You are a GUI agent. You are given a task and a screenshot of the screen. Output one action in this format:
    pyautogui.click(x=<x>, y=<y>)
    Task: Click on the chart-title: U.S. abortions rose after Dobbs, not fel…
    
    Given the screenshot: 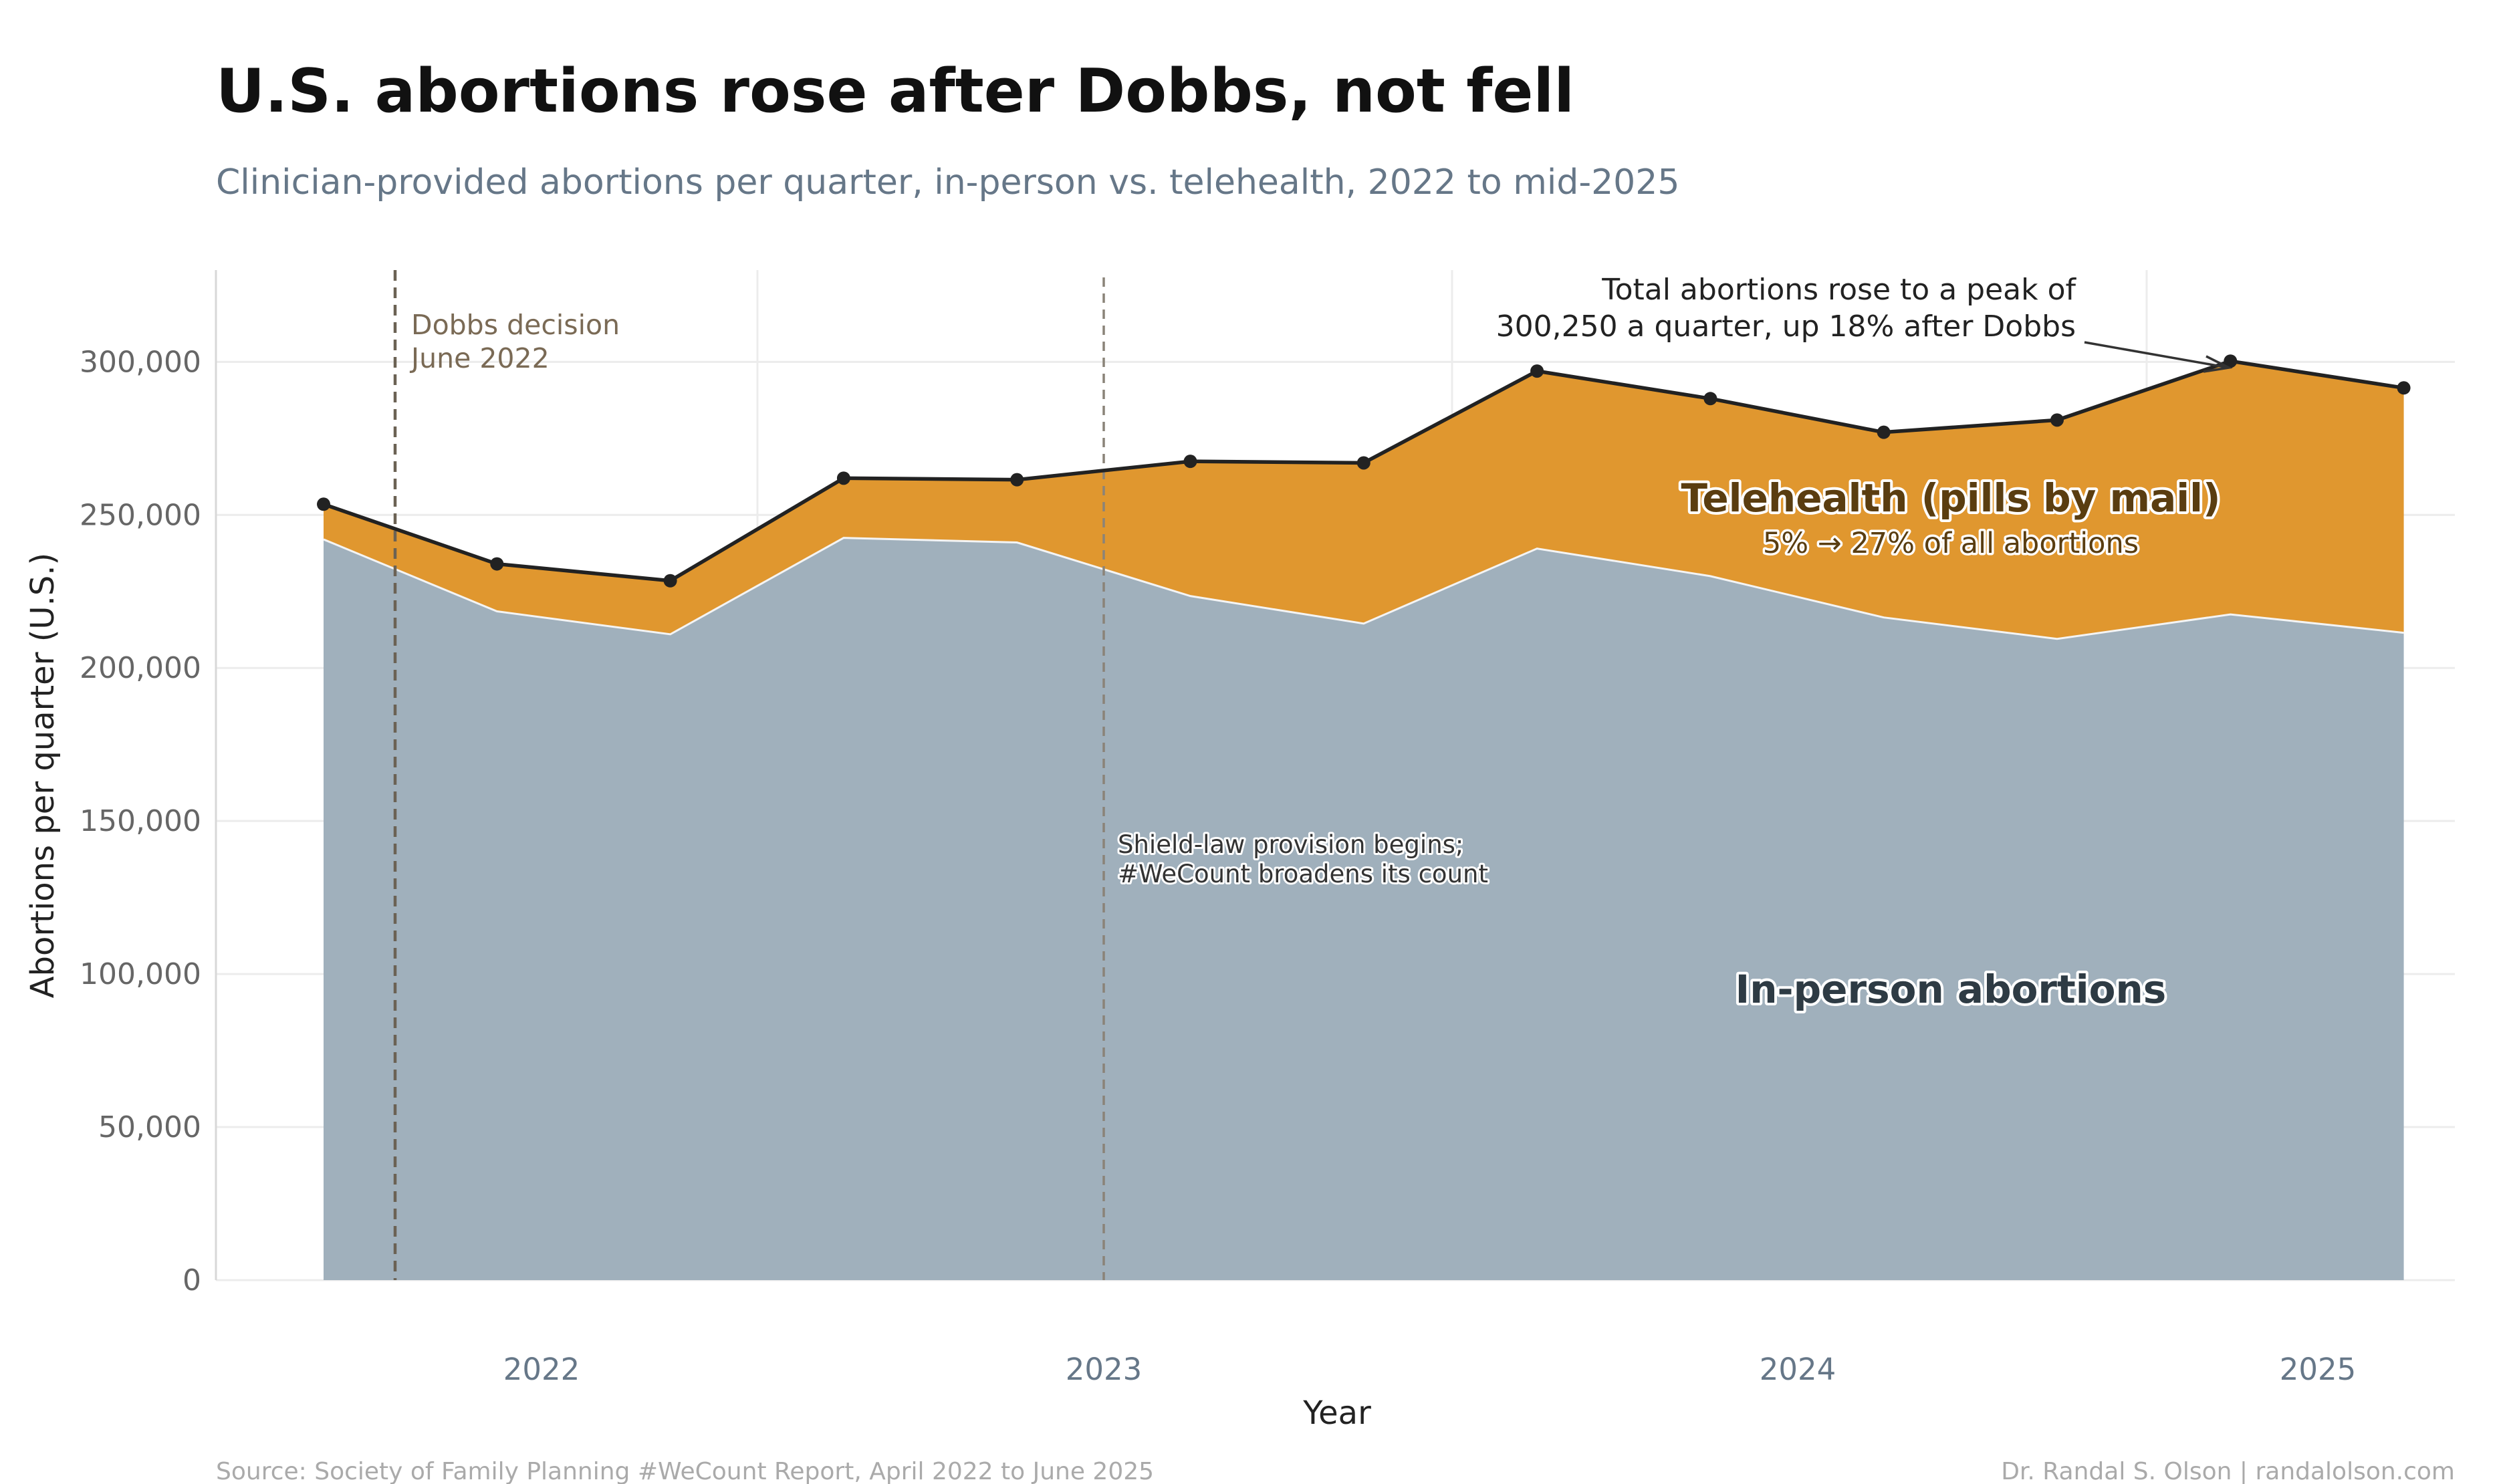 What is the action you would take?
    pyautogui.click(x=895, y=91)
    